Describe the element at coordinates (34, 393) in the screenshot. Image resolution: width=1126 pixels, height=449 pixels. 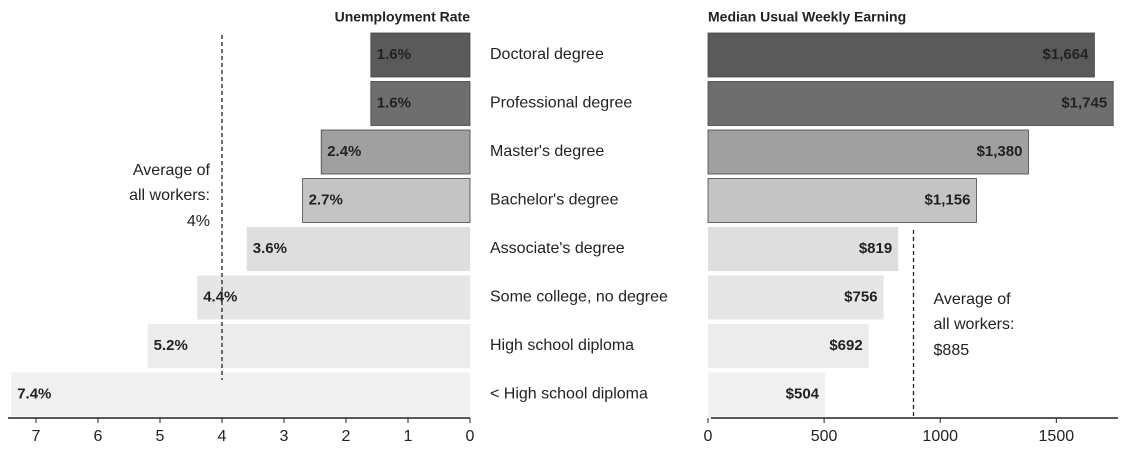
I see `value-label: 7.4%` at that location.